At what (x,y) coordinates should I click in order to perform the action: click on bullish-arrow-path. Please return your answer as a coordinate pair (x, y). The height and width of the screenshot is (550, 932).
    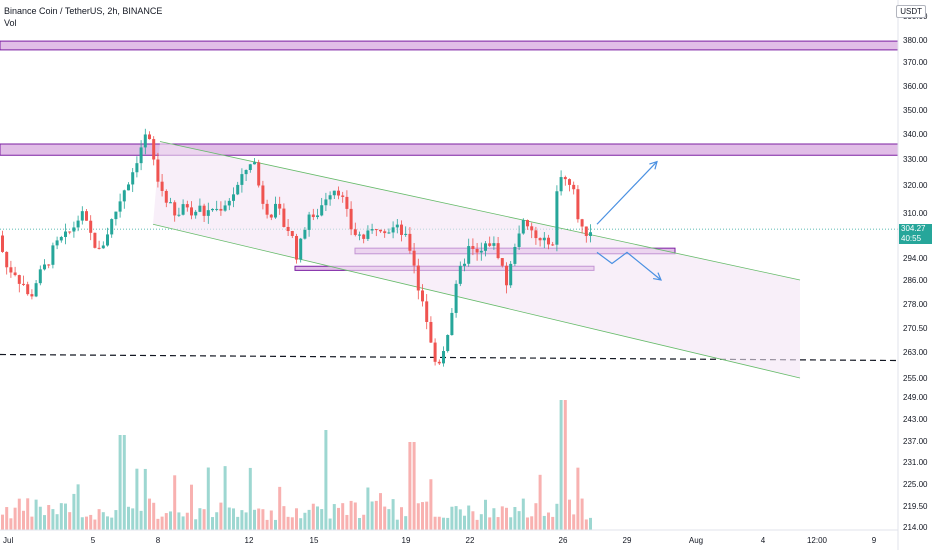
    Looking at the image, I should click on (627, 193).